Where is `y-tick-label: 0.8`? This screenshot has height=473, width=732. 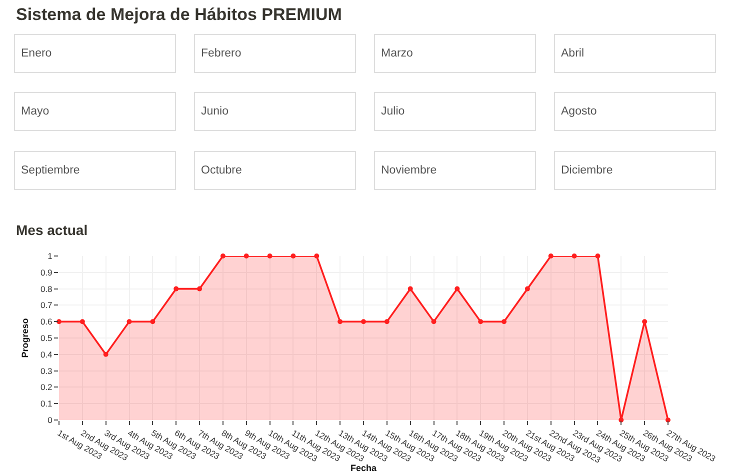 y-tick-label: 0.8 is located at coordinates (46, 289).